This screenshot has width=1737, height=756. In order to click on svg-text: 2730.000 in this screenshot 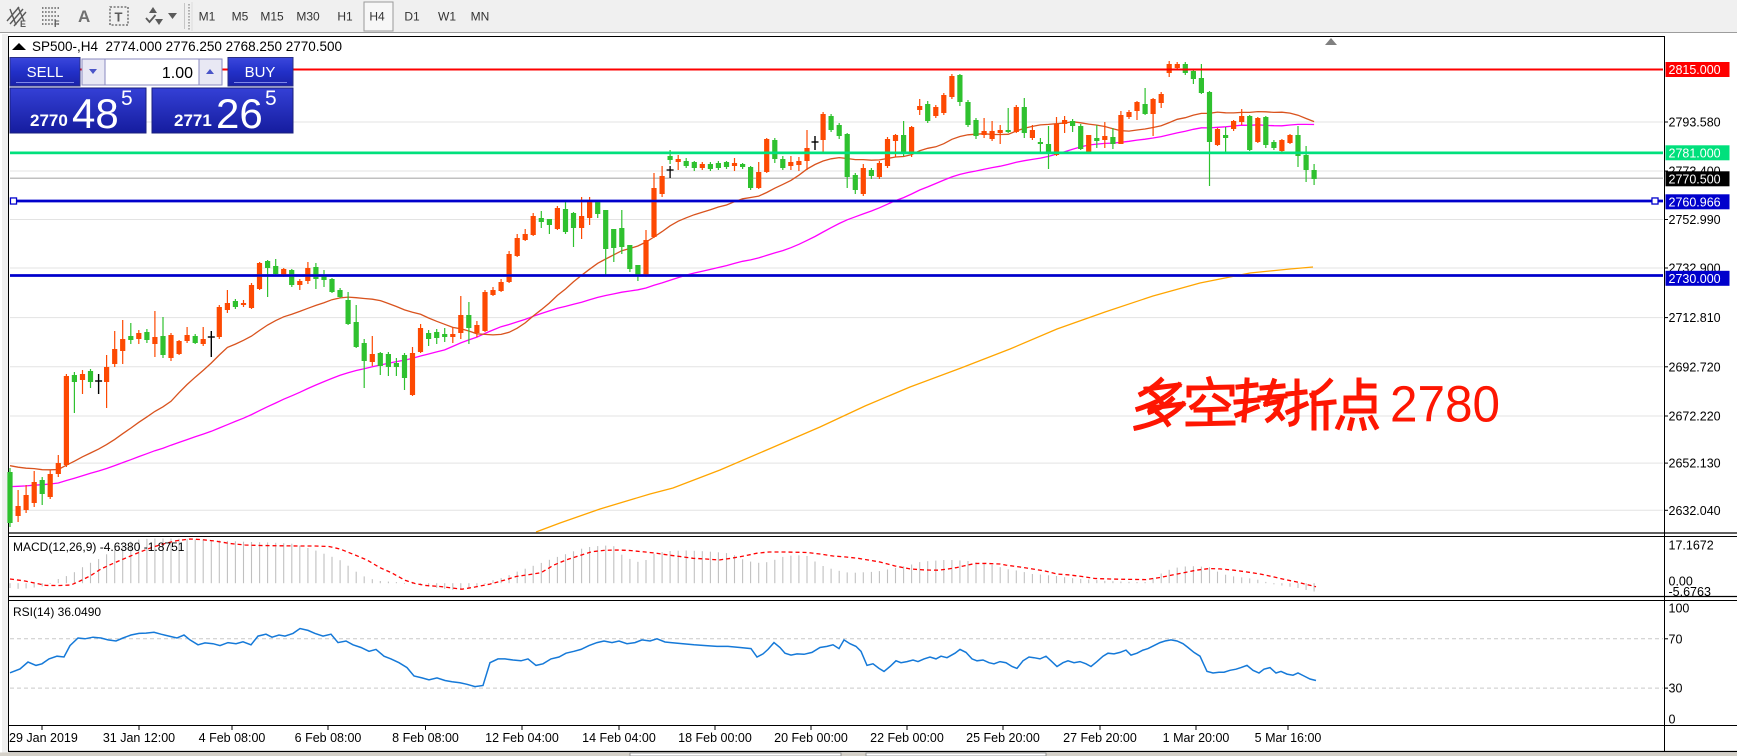, I will do `click(1695, 279)`.